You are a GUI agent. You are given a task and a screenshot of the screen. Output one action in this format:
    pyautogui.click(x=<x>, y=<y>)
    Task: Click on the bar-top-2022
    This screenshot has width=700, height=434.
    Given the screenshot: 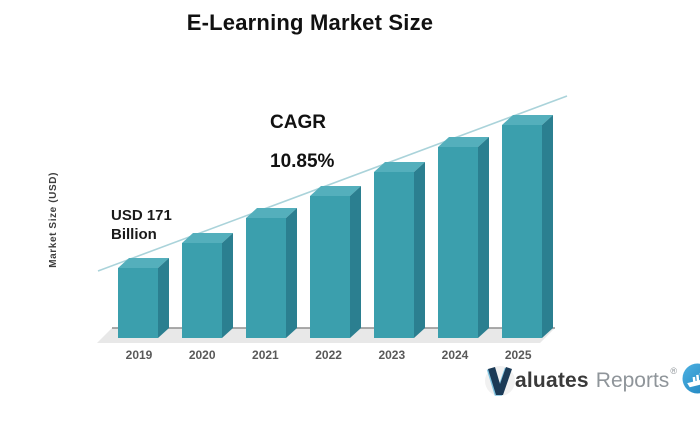 What is the action you would take?
    pyautogui.click(x=335, y=191)
    